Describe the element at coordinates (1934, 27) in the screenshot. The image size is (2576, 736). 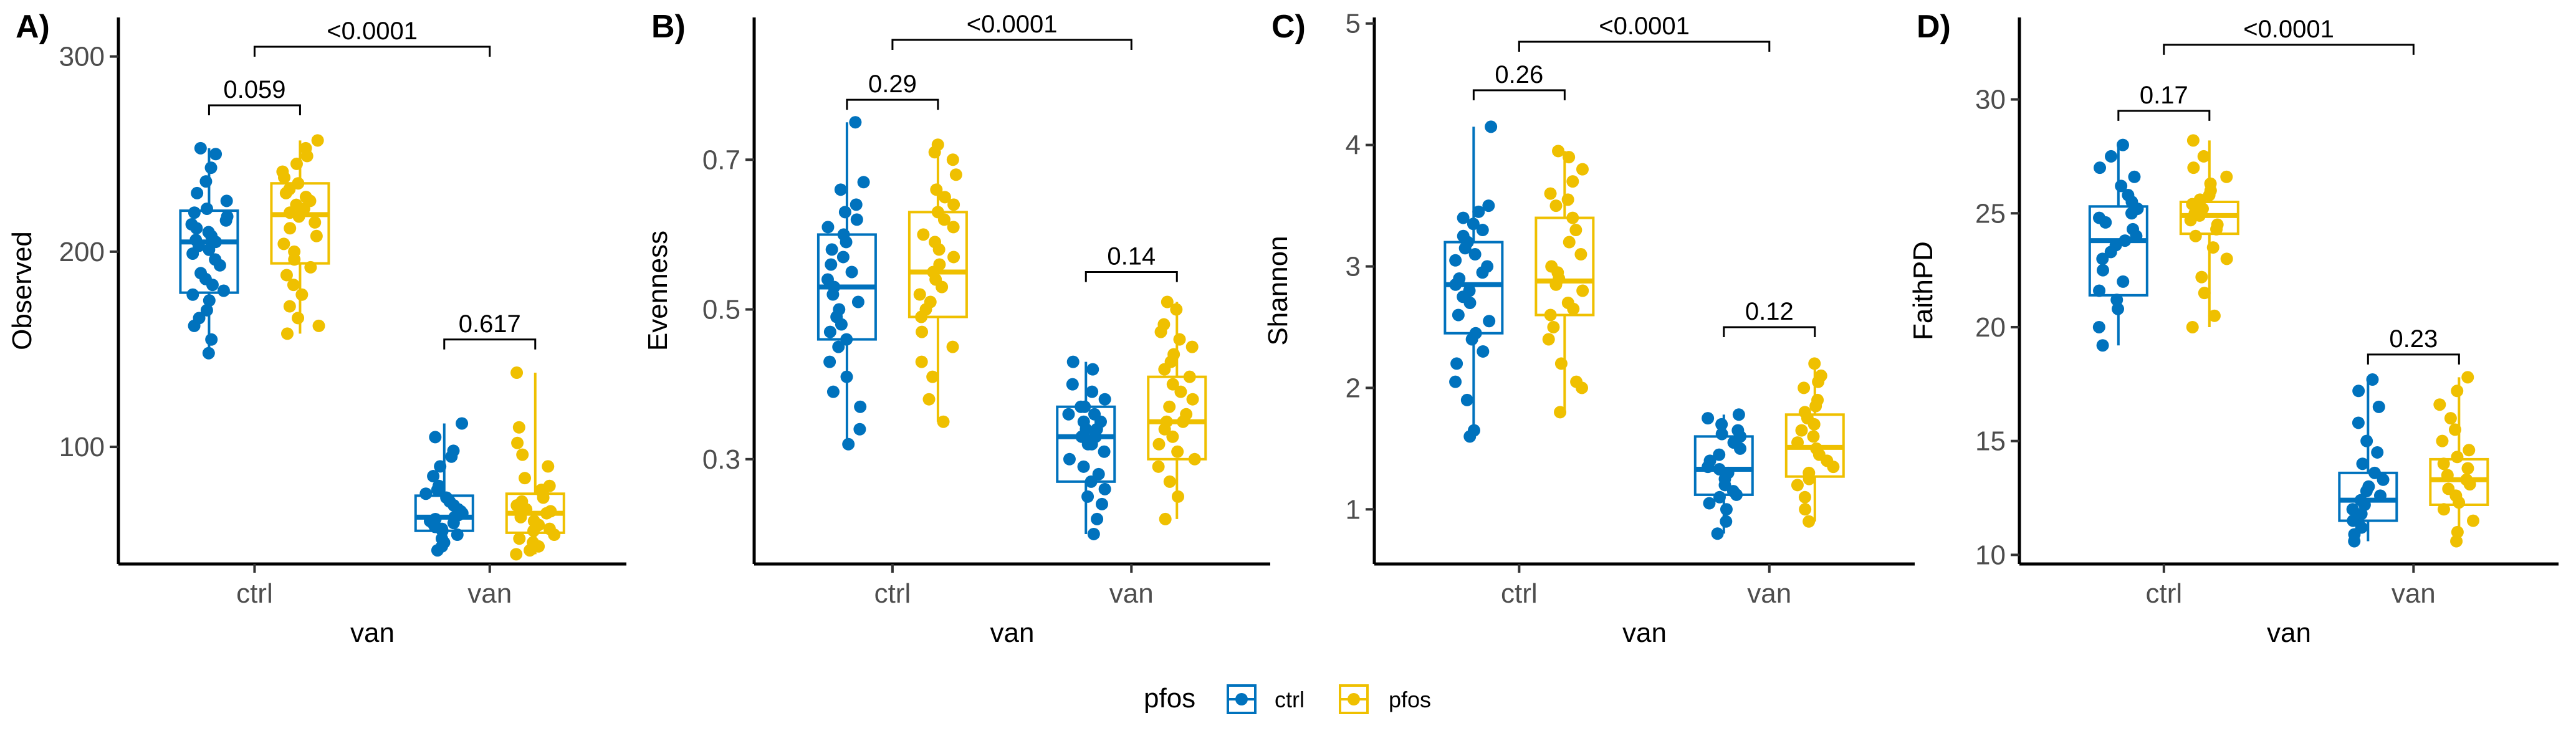
I see `panel-label: D)` at that location.